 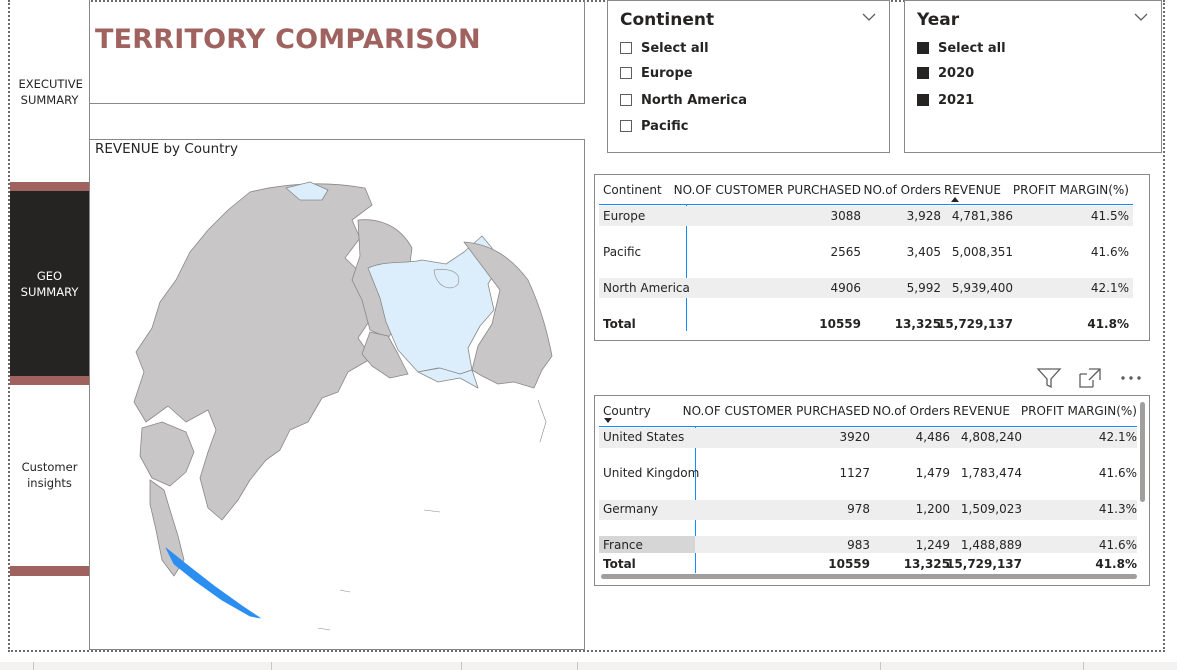 I want to click on column-header: Country, so click(x=627, y=411).